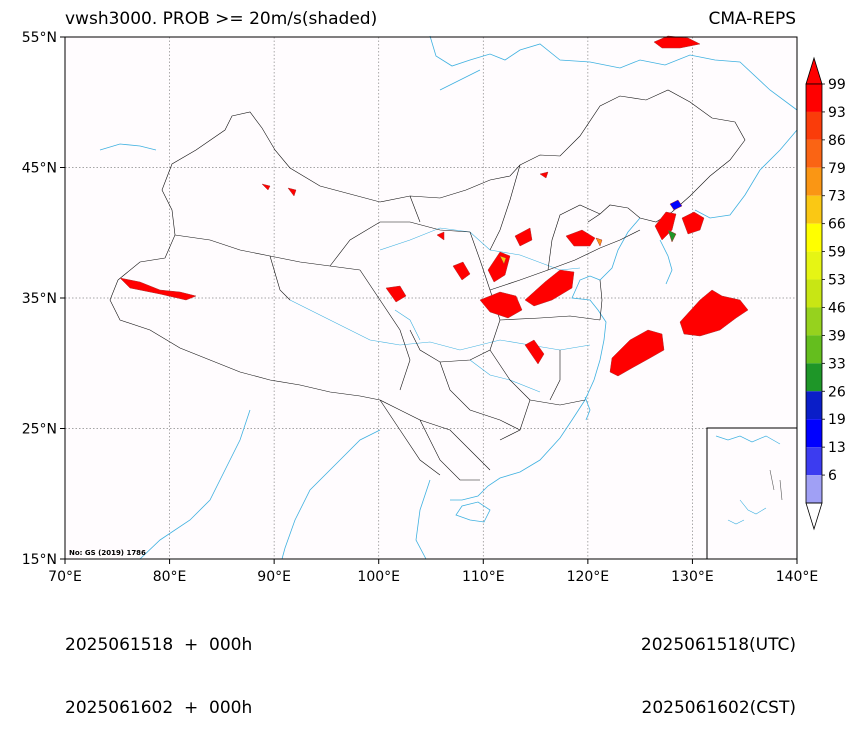 This screenshot has width=860, height=740. Describe the element at coordinates (718, 645) in the screenshot. I see `footer-right-line-1: 2025061518(UTC)` at that location.